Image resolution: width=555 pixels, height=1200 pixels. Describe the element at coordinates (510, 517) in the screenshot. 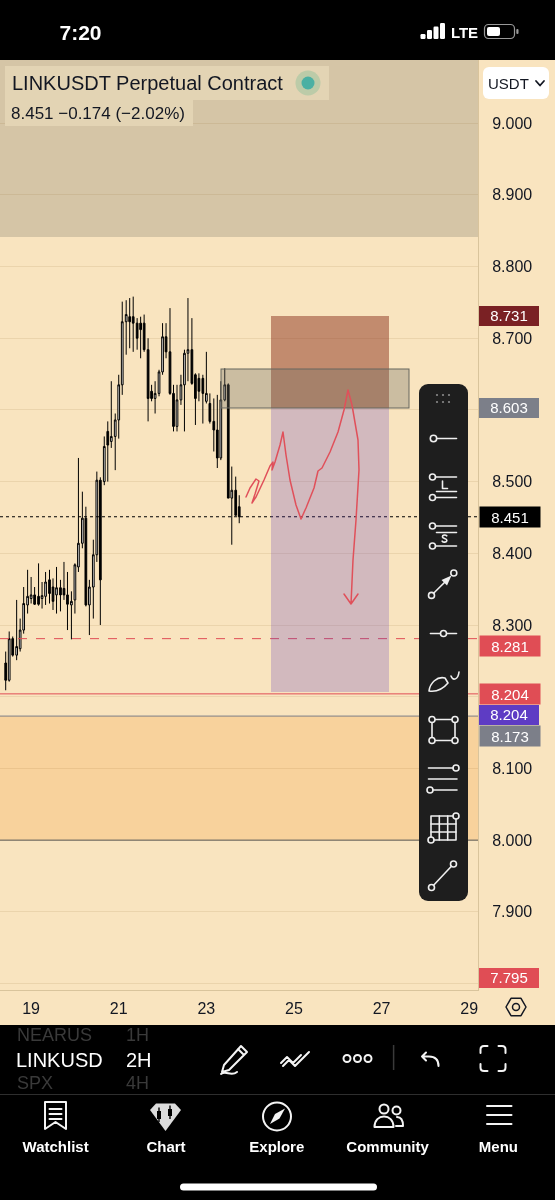

I see `ref-line-label: 8.451` at that location.